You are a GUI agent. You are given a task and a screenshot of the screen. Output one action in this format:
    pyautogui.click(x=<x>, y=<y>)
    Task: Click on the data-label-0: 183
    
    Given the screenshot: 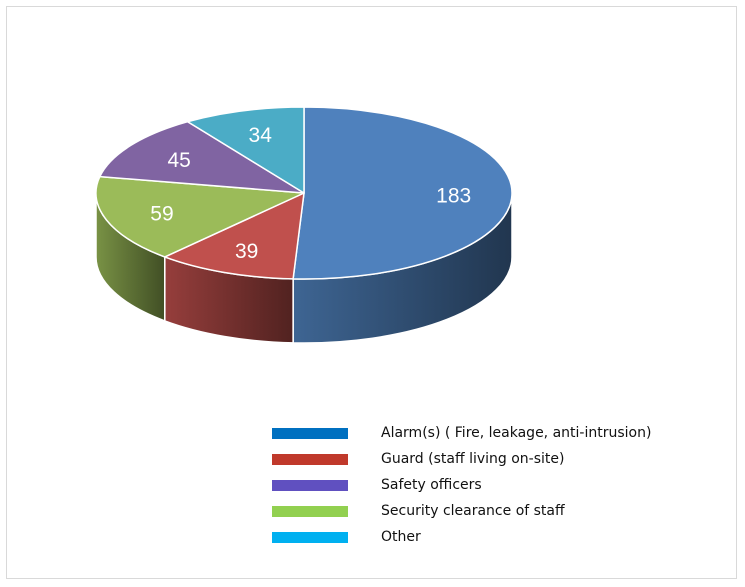 What is the action you would take?
    pyautogui.click(x=453, y=196)
    